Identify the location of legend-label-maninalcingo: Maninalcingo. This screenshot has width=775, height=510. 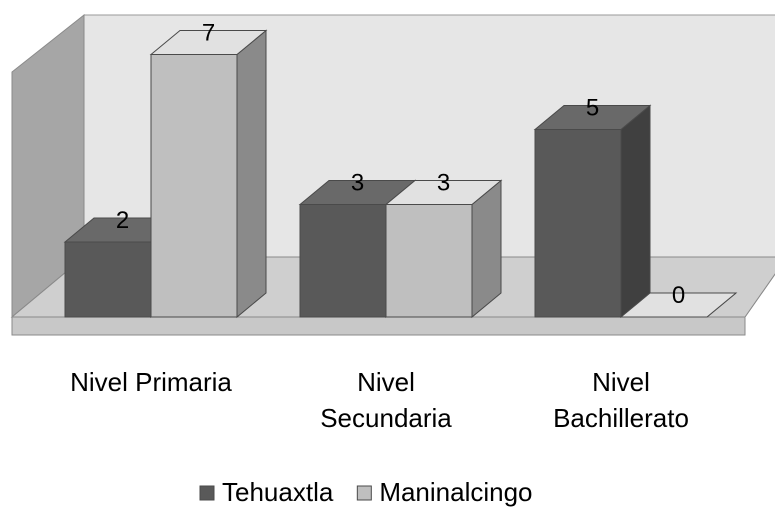
(455, 492).